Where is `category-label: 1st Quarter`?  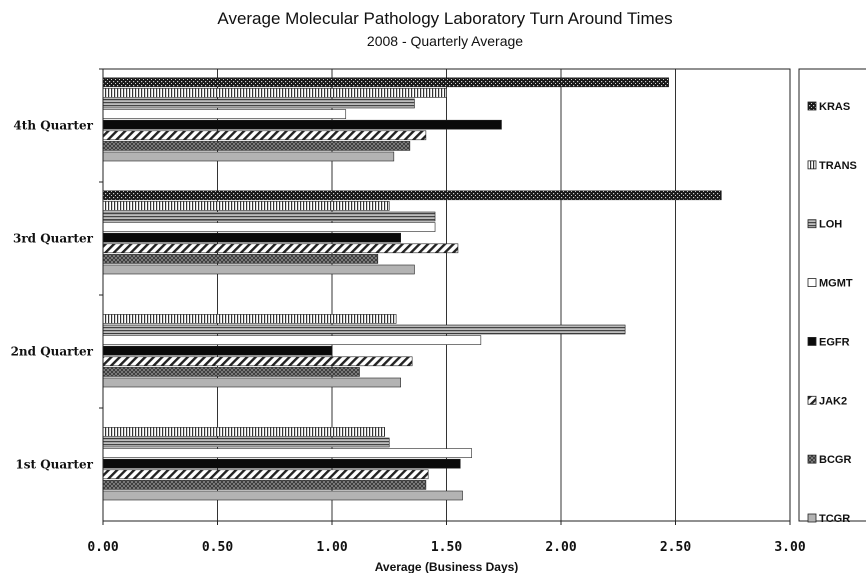 category-label: 1st Quarter is located at coordinates (54, 465).